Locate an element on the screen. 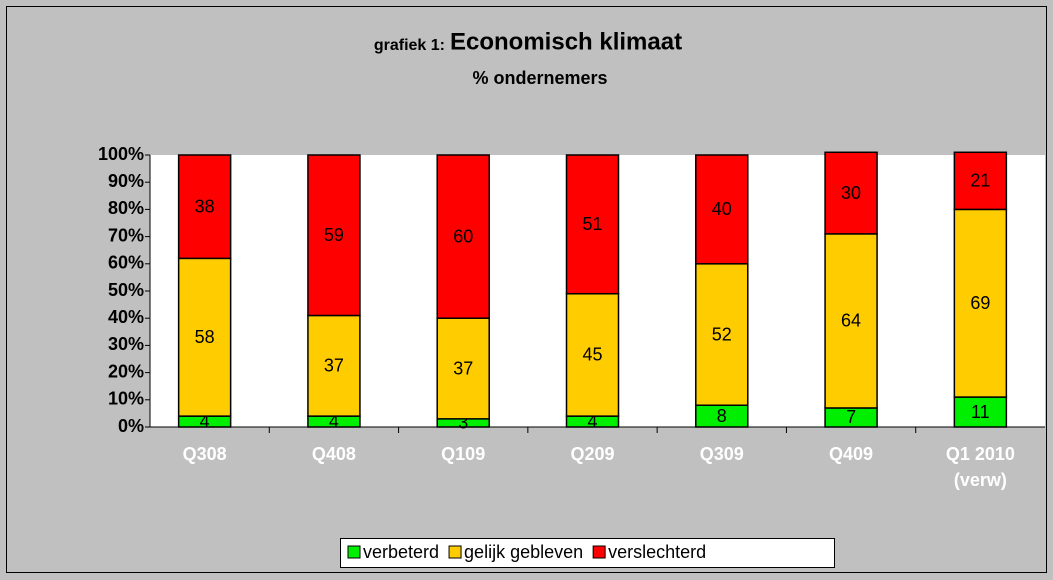 Image resolution: width=1053 pixels, height=580 pixels. data-label: 52 is located at coordinates (722, 334).